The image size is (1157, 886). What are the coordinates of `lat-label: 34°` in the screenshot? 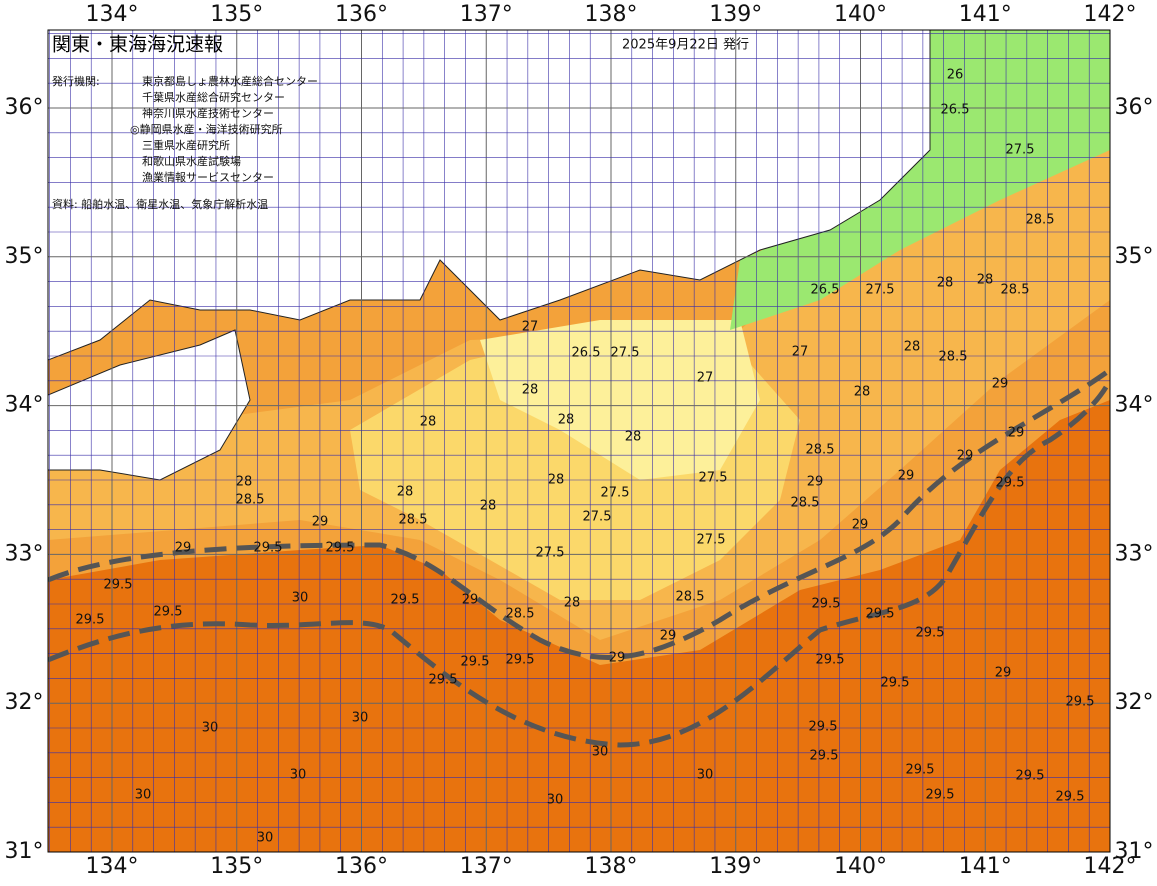 It's located at (24, 405).